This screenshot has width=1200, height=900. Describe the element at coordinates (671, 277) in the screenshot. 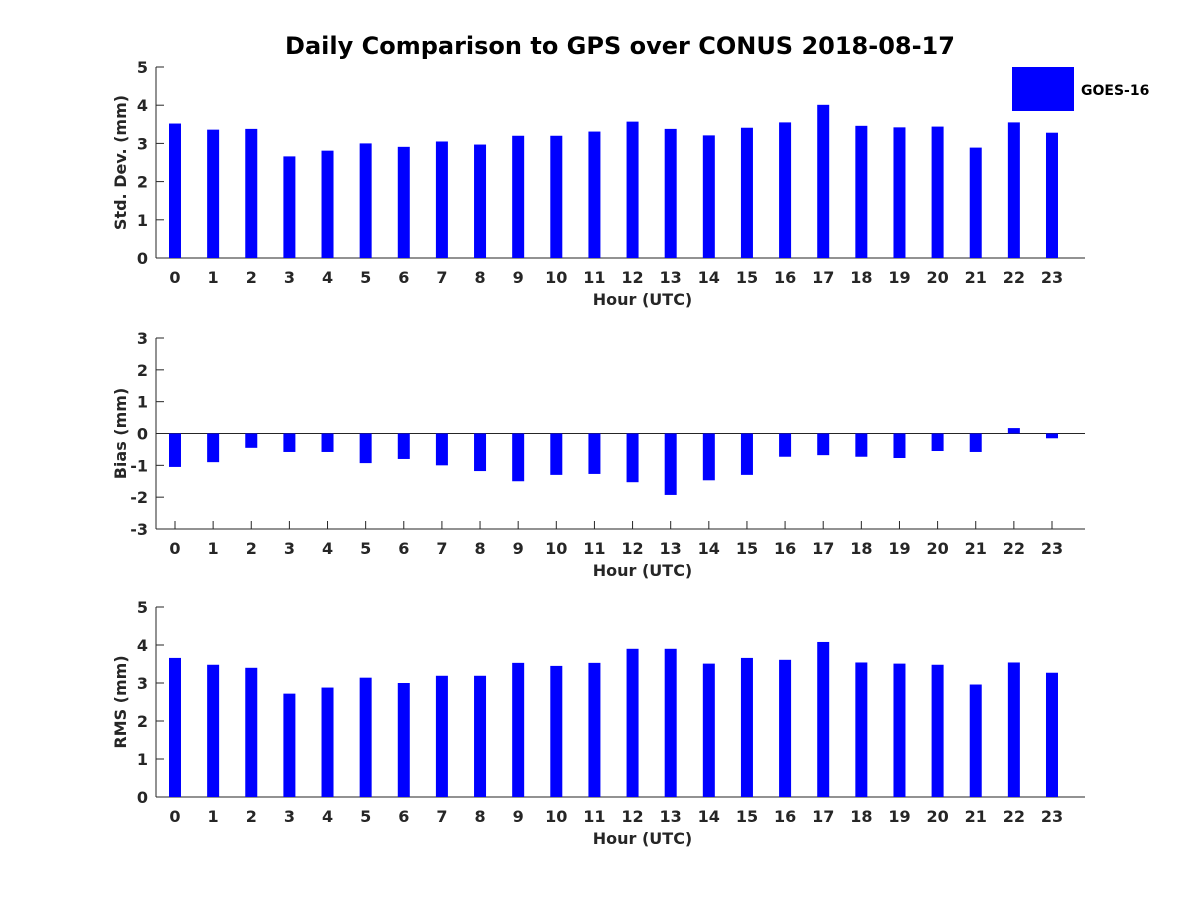

I see `std-dev-x-tick-label: 13` at that location.